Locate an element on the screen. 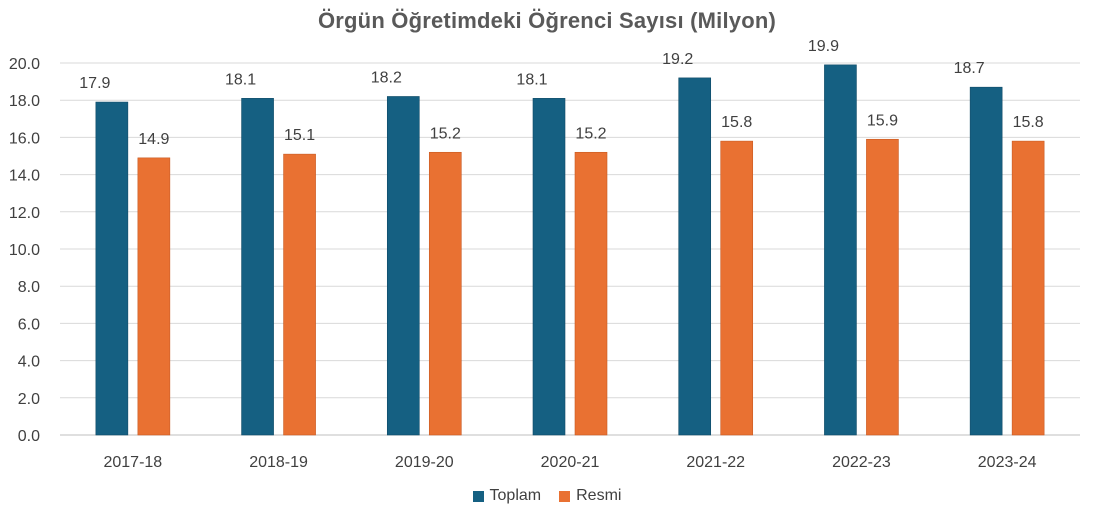  x-tick-label: 2021-22 is located at coordinates (715, 462).